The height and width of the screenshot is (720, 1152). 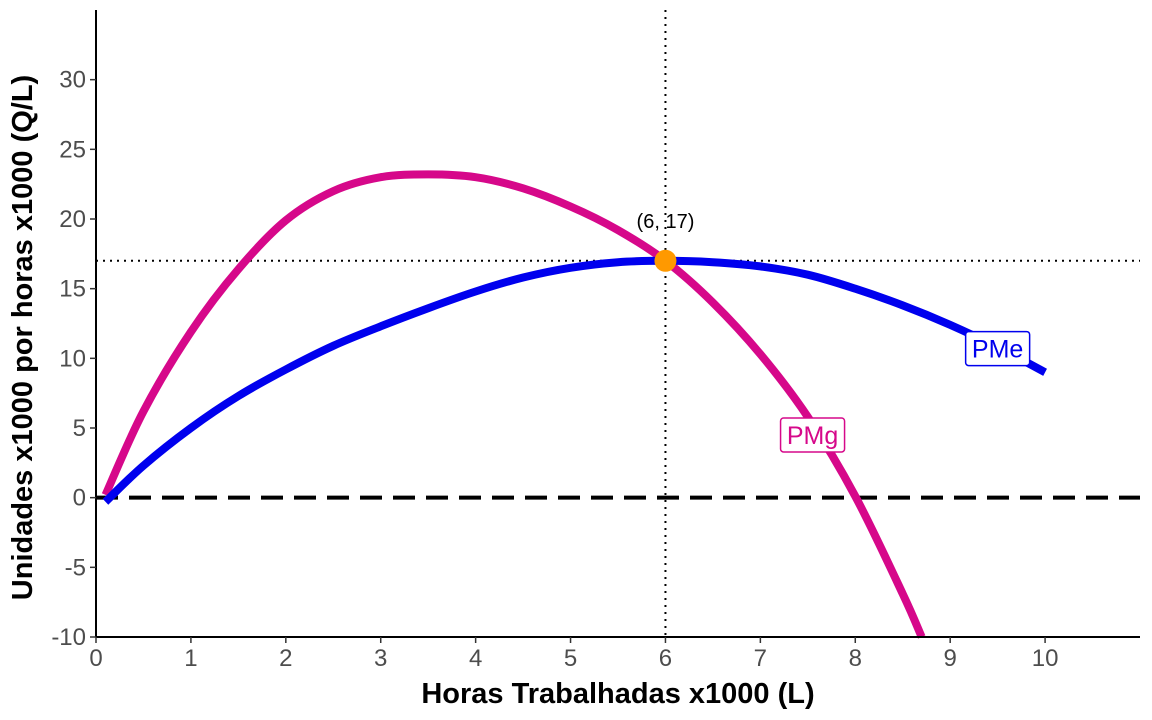 I want to click on series-label-layer: PMe PMg, so click(x=905, y=391).